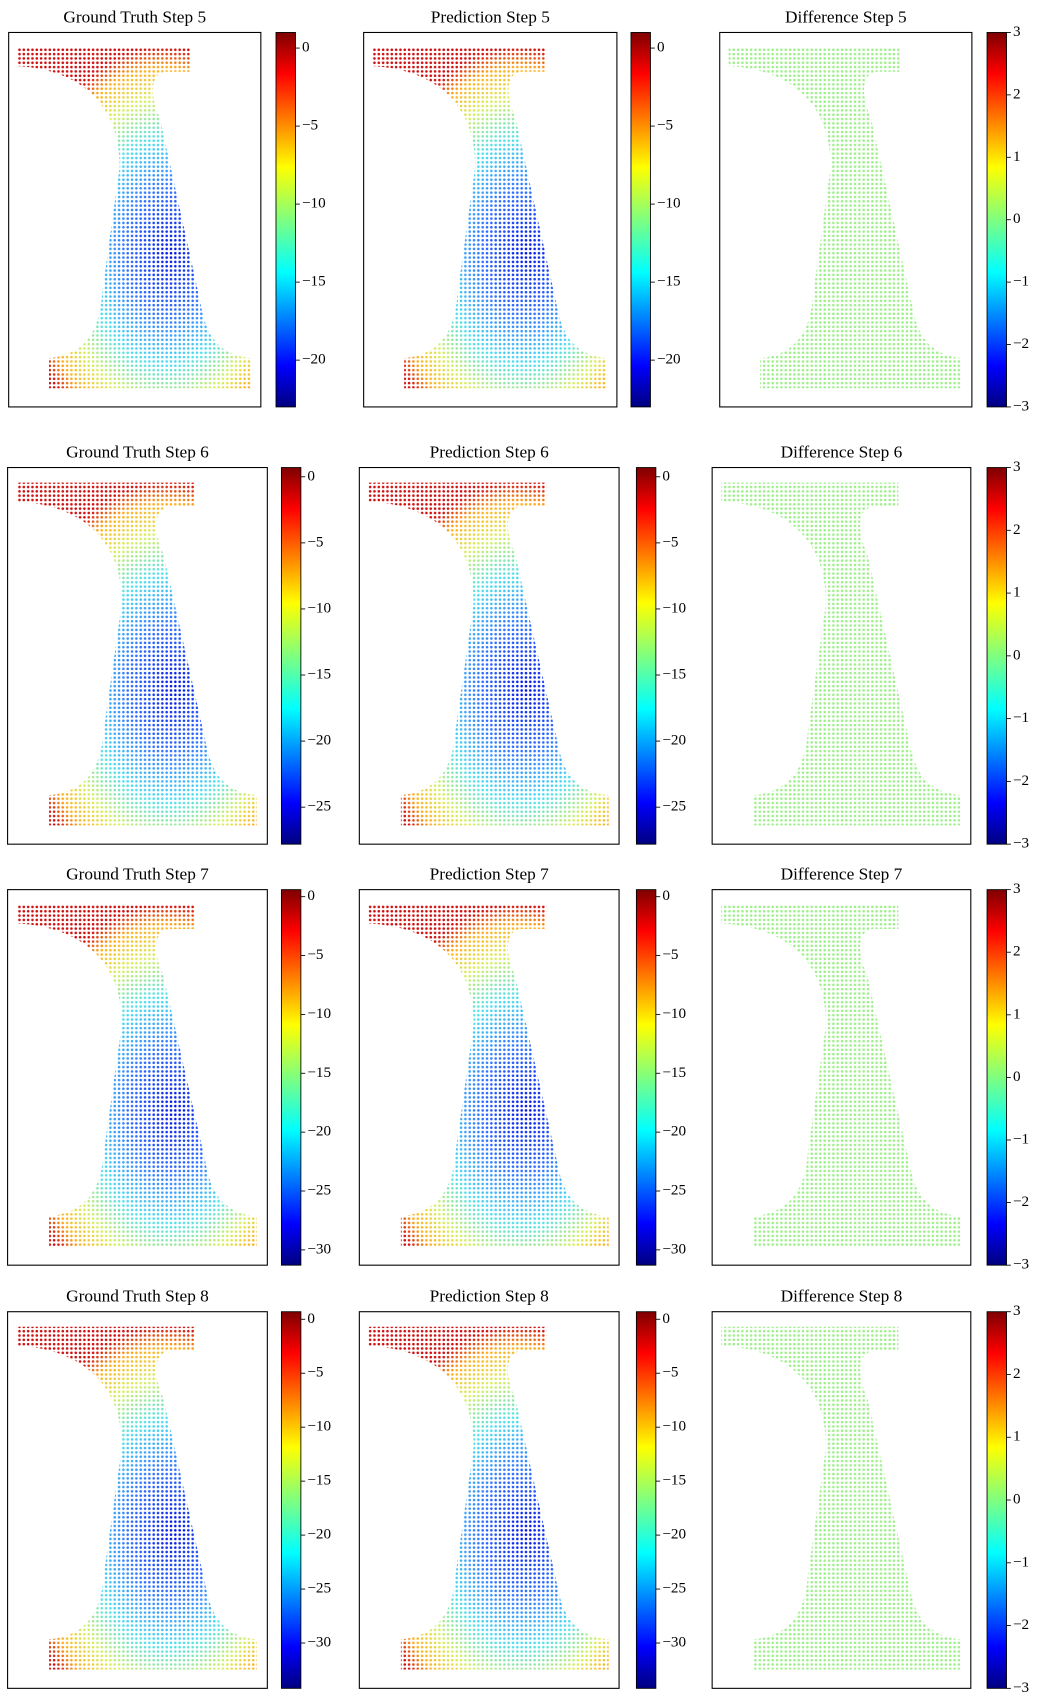 This screenshot has height=1697, width=1039. I want to click on colorbar-tick-label: 2, so click(1017, 951).